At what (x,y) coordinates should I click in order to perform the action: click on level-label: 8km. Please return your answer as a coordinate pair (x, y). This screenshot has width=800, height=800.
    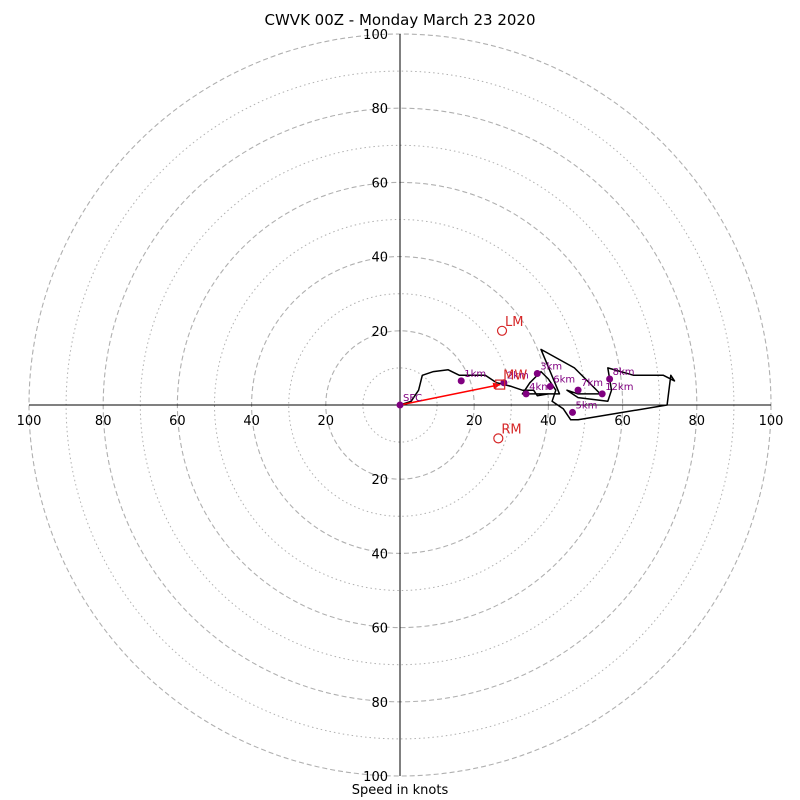
    Looking at the image, I should click on (624, 372).